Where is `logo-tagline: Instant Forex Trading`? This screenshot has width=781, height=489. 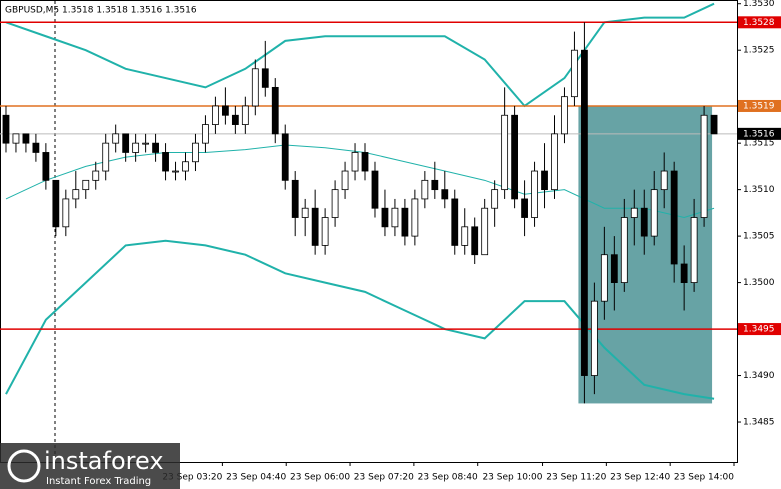
logo-tagline: Instant Forex Trading is located at coordinates (98, 481).